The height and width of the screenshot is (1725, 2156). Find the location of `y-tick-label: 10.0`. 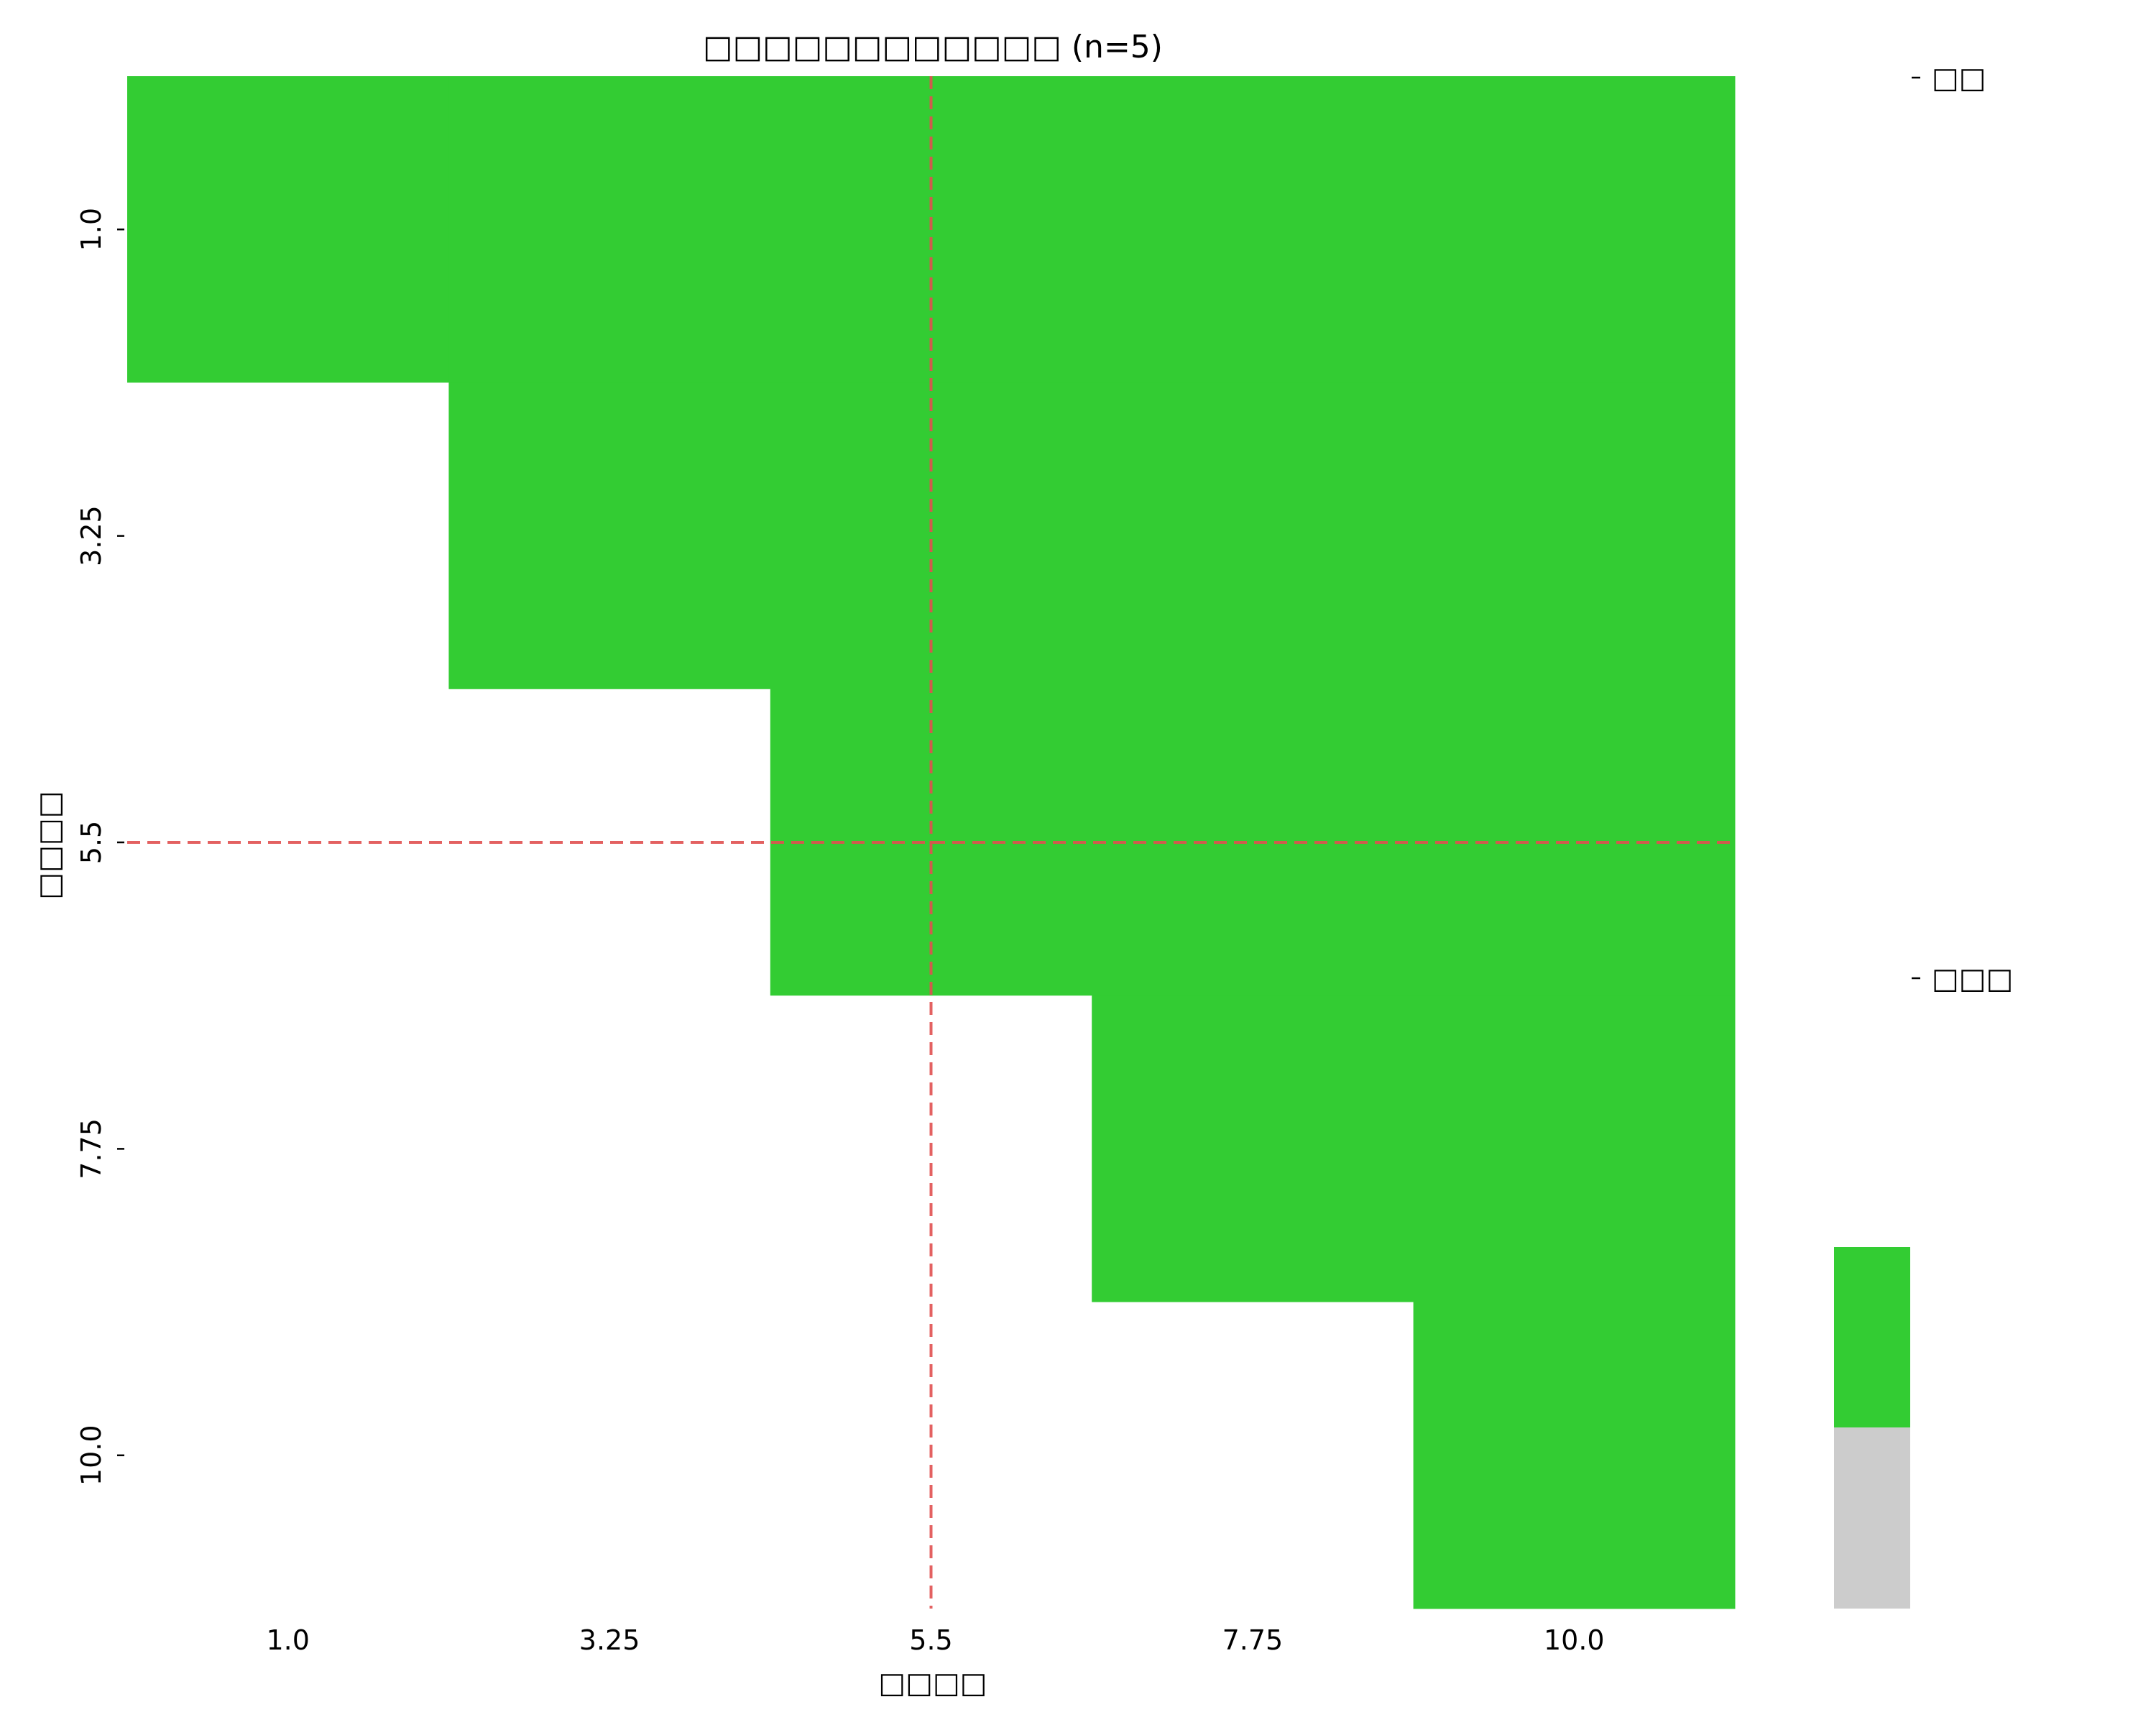

y-tick-label: 10.0 is located at coordinates (91, 1455).